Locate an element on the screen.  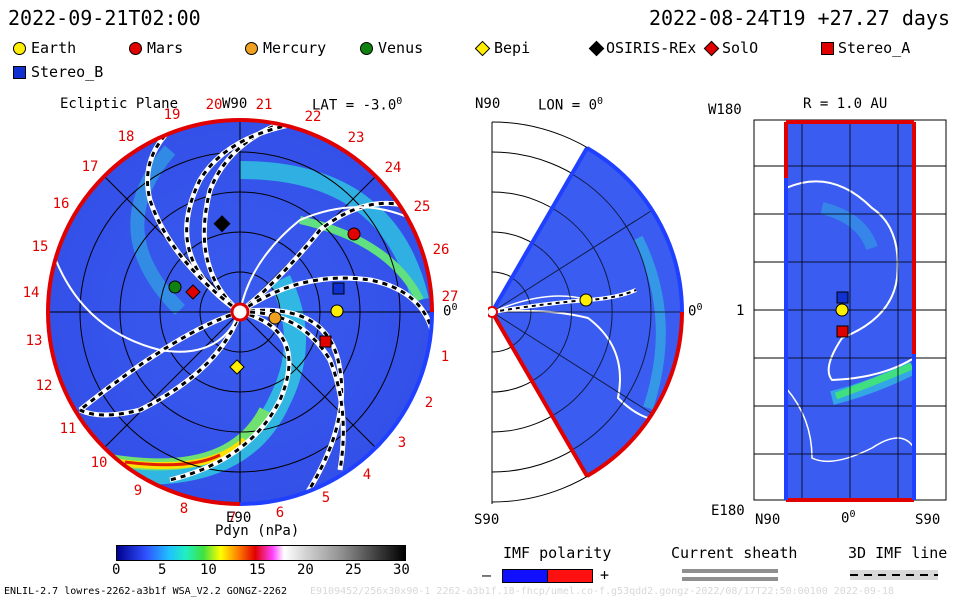
legend-stereo-a: Stereo_A is located at coordinates (874, 48).